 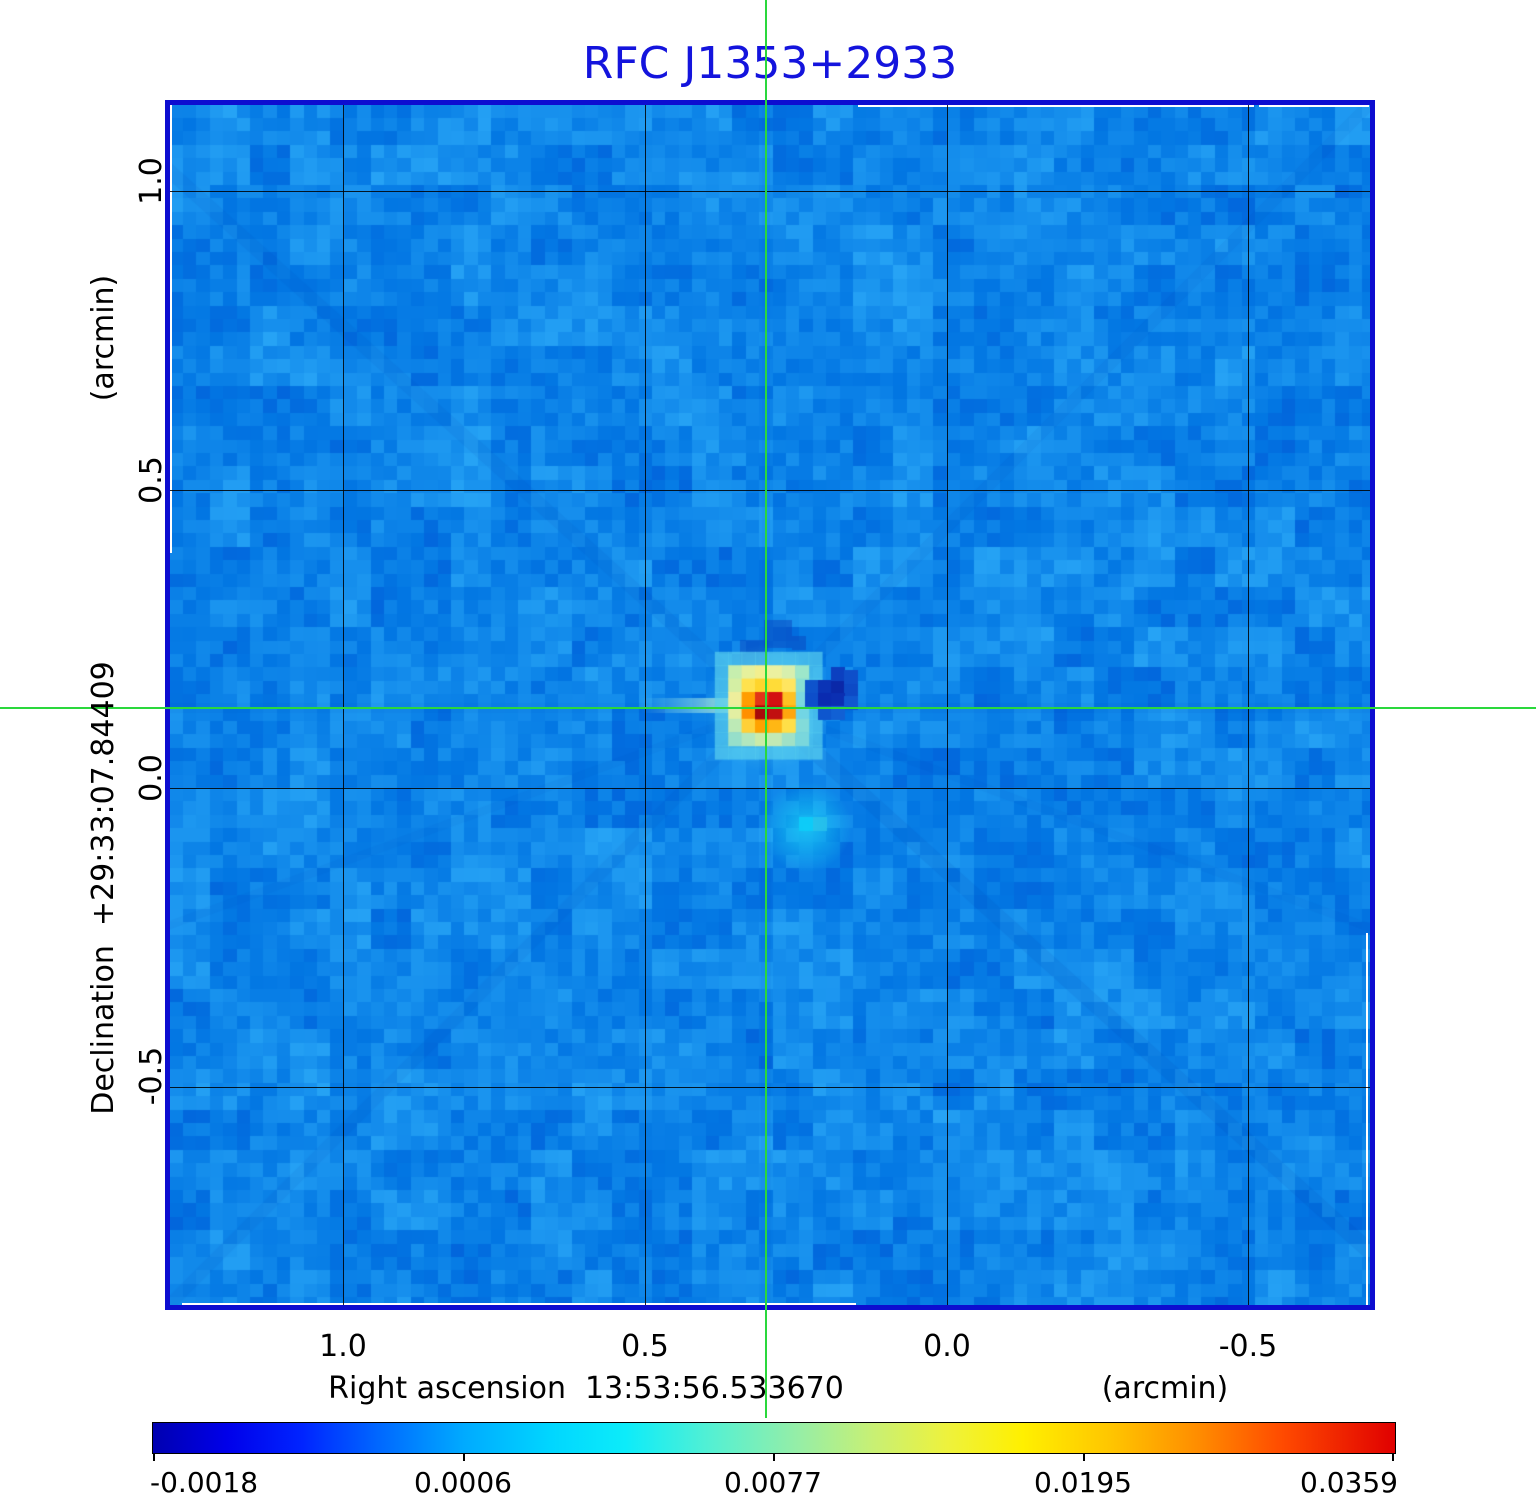 I want to click on colorbar-label-4: 0.0195, so click(x=1083, y=1482).